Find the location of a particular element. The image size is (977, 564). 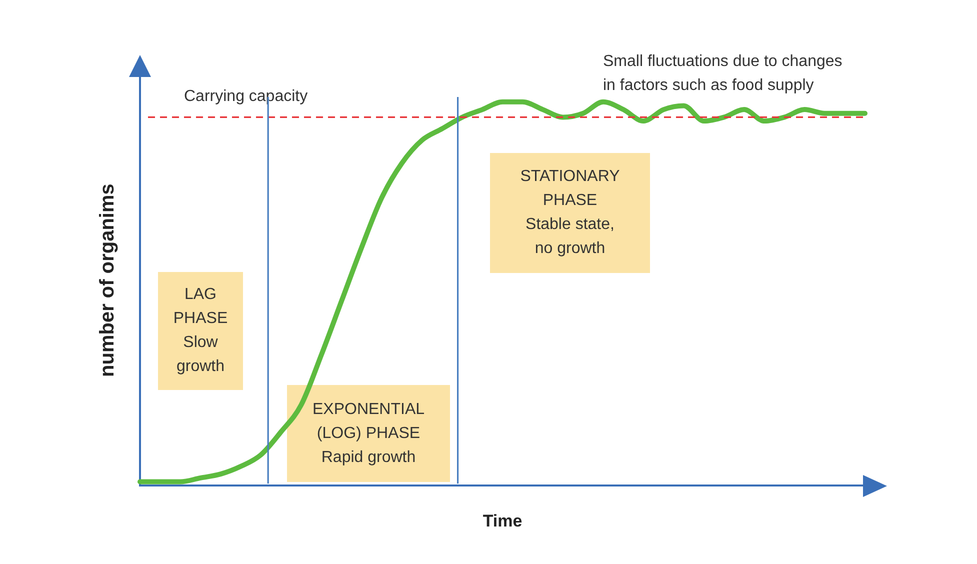

note-box: EXPONENTIAL (LOG) PHASE Rapid growth is located at coordinates (368, 433).